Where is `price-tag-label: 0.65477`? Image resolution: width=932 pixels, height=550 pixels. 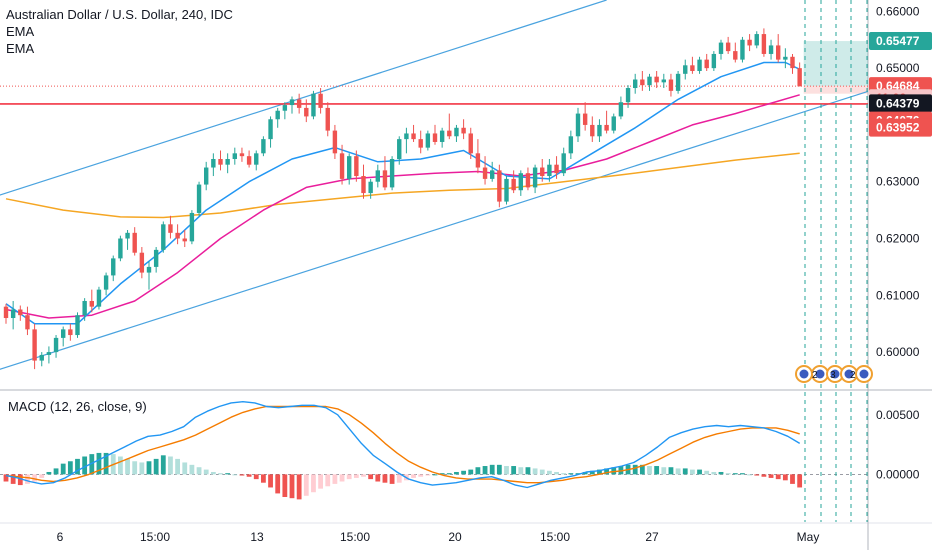
price-tag-label: 0.65477 is located at coordinates (898, 41).